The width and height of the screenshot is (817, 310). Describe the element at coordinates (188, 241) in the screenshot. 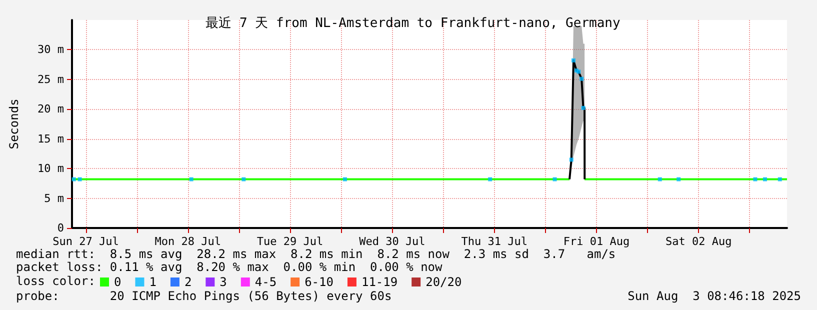

I see `x-tick-label: Mon 28 Jul` at that location.